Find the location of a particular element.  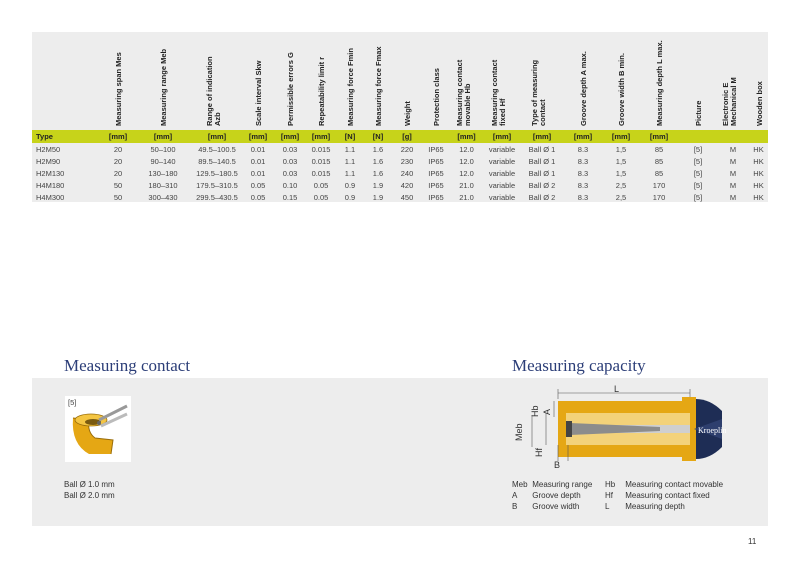

column-header-label: Permissible errors G is located at coordinates (290, 89).